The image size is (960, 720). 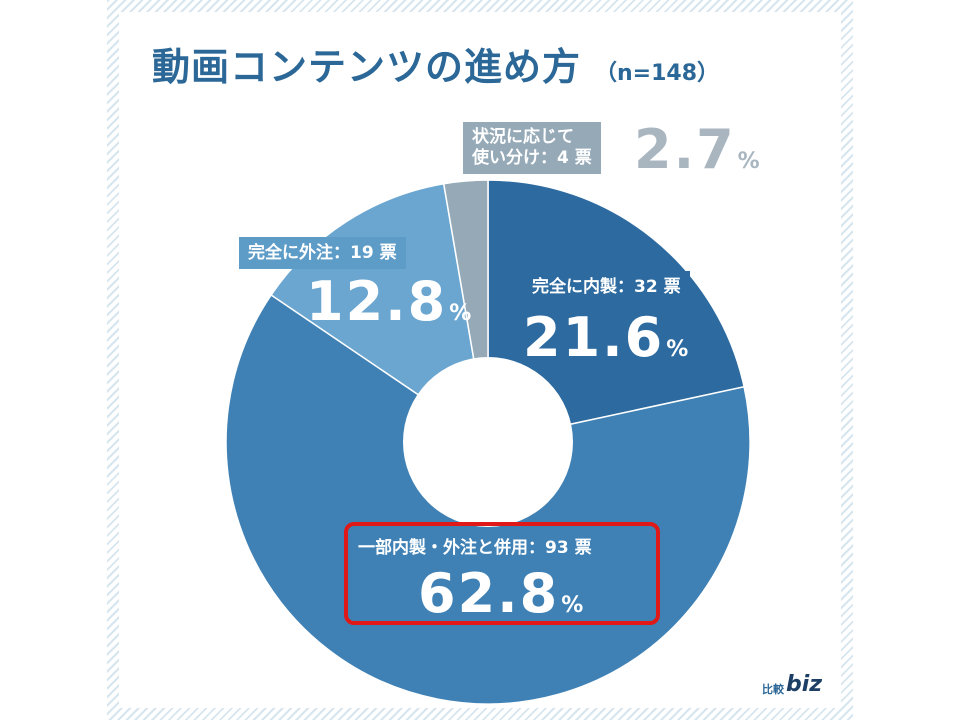 I want to click on slice-label-line: 状況に応じて, so click(x=523, y=137).